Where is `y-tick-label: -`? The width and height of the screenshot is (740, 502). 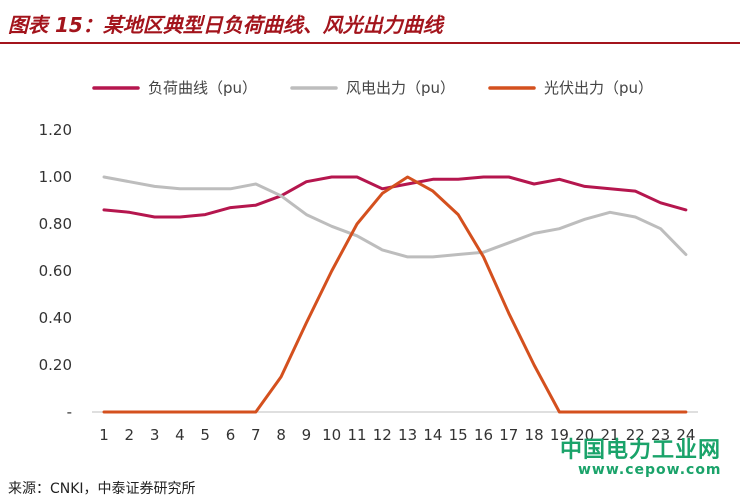 y-tick-label: - is located at coordinates (69, 412).